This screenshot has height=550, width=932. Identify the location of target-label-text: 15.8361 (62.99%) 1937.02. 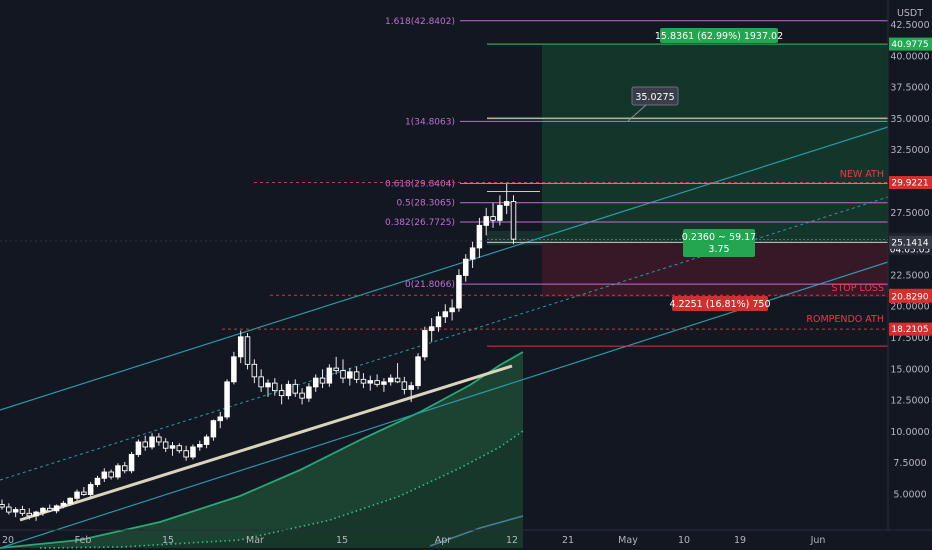
(719, 36).